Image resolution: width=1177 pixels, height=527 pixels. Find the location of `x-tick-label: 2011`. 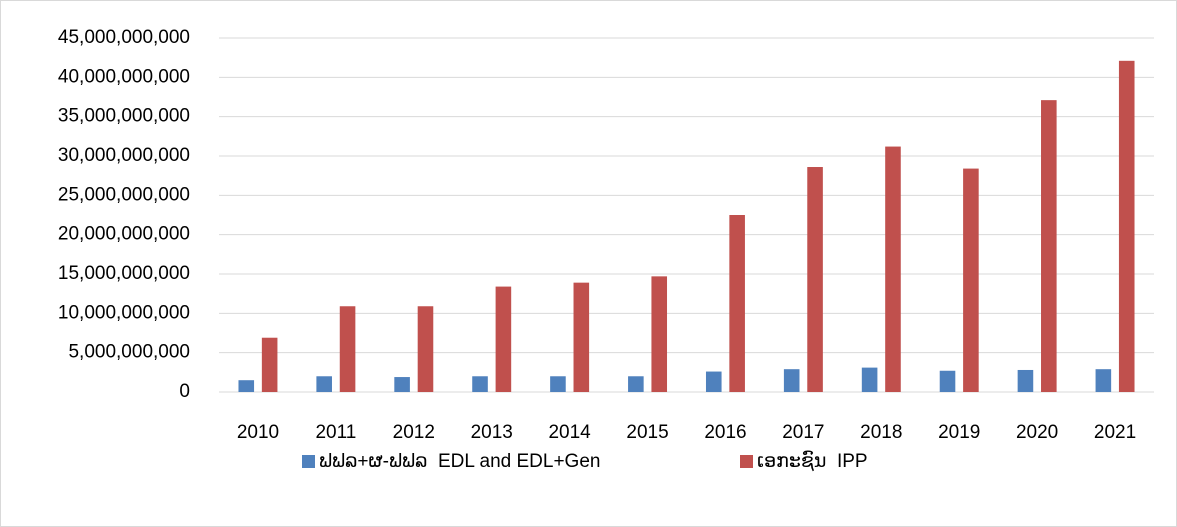

x-tick-label: 2011 is located at coordinates (335, 432).